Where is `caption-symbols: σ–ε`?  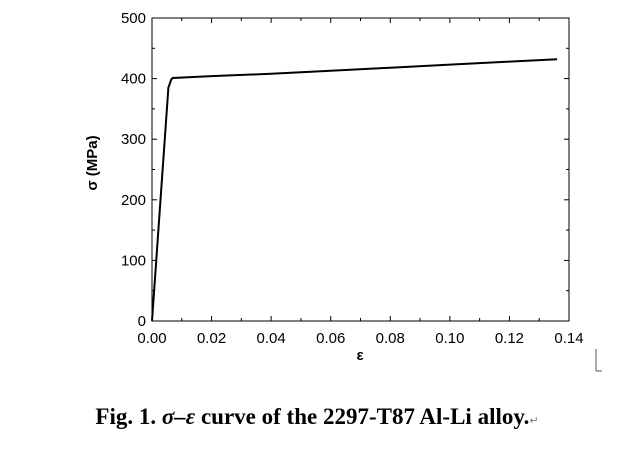 caption-symbols: σ–ε is located at coordinates (178, 416).